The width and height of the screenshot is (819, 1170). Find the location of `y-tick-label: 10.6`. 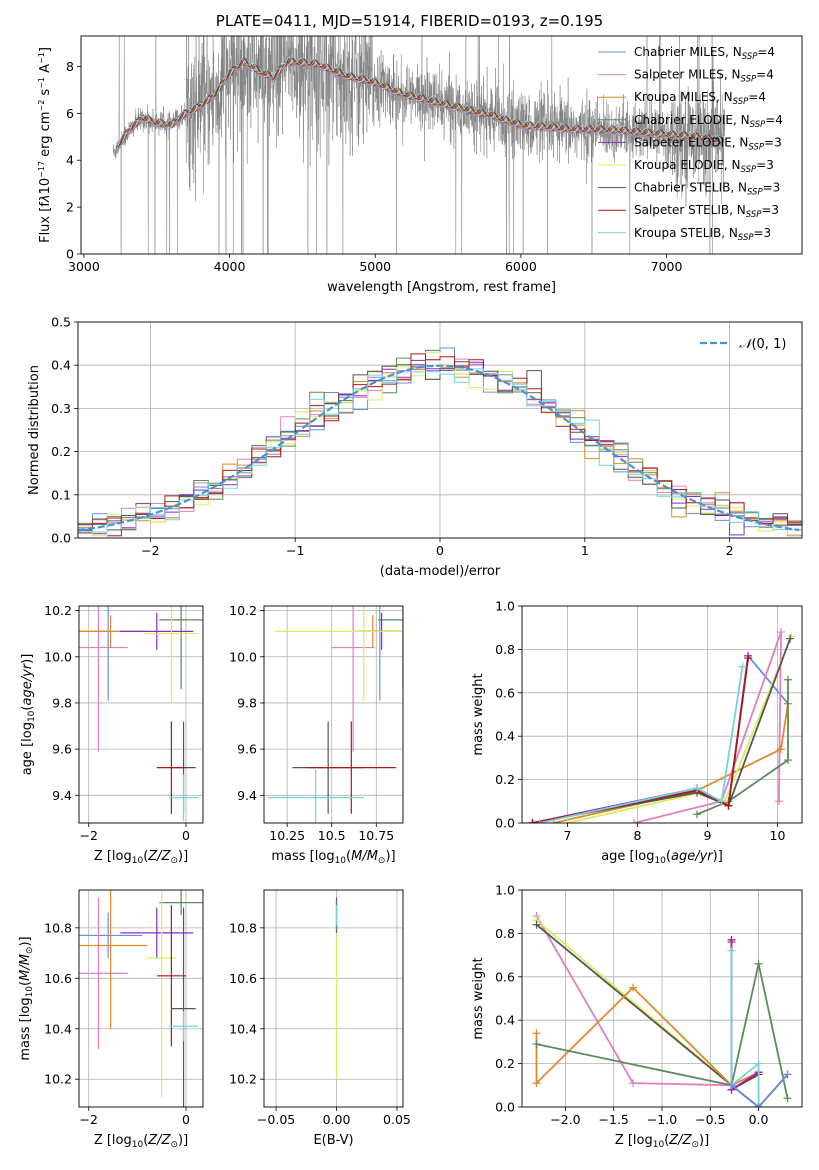

y-tick-label: 10.6 is located at coordinates (243, 978).